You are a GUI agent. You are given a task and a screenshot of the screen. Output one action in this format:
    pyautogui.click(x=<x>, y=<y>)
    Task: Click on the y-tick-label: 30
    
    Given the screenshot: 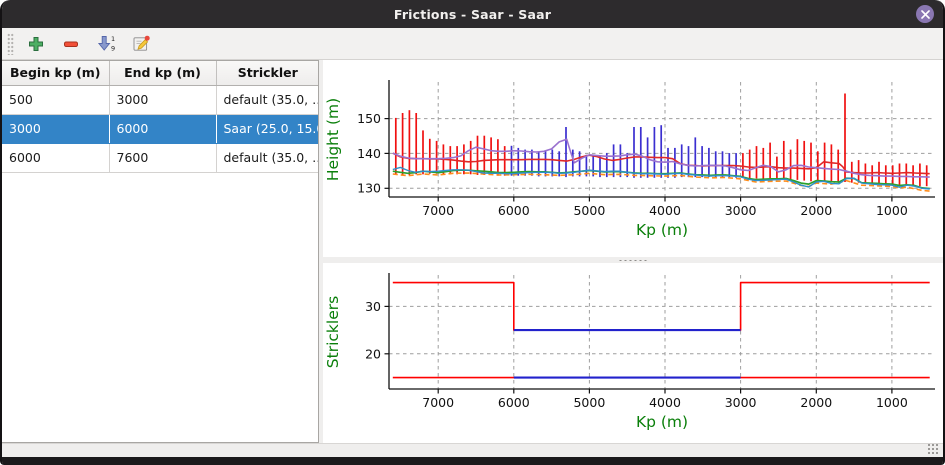 What is the action you would take?
    pyautogui.click(x=373, y=306)
    